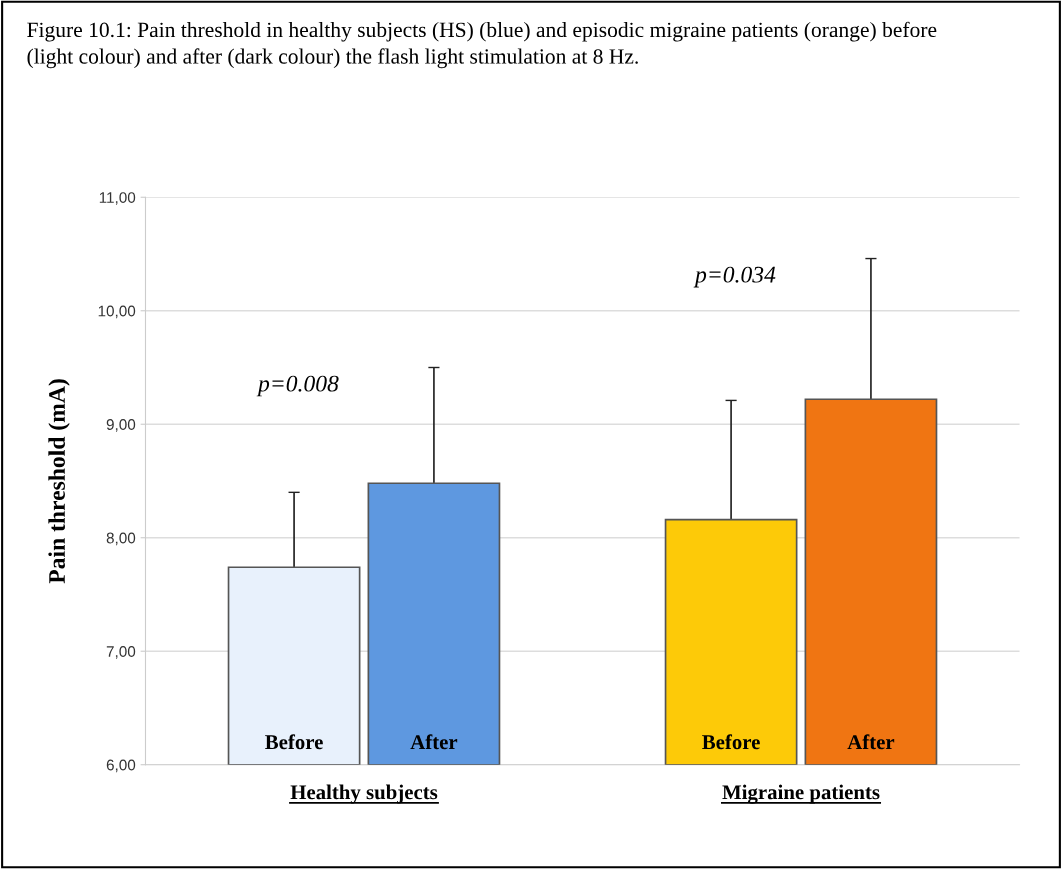 The width and height of the screenshot is (1062, 869). Describe the element at coordinates (482, 45) in the screenshot. I see `chart-title: Figure 10.1: Pain threshold in healthy subjects (HS) (blue) and episodic migraine patients (orange) before (light colour) and after (dark colour) the flash light stimulation at 8 Hz.` at that location.